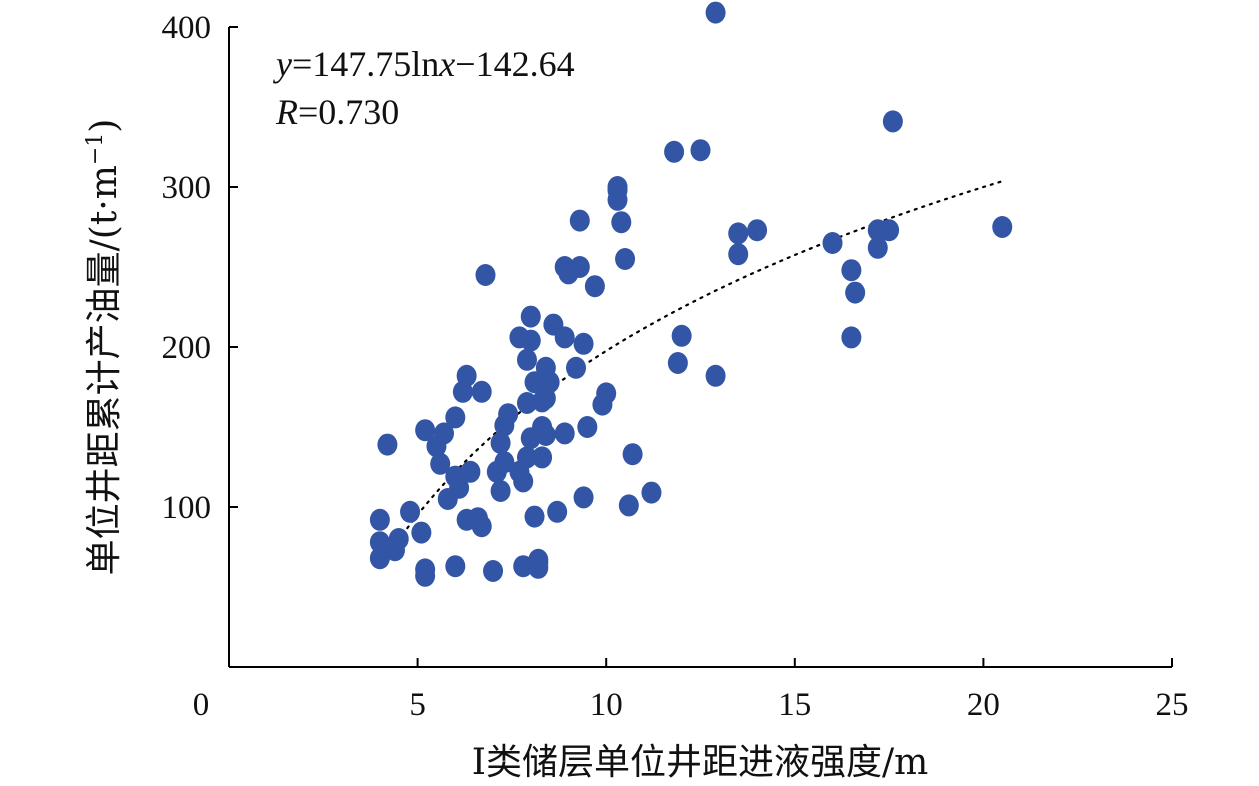  What do you see at coordinates (187, 348) in the screenshot?
I see `y-tick-label: 200` at bounding box center [187, 348].